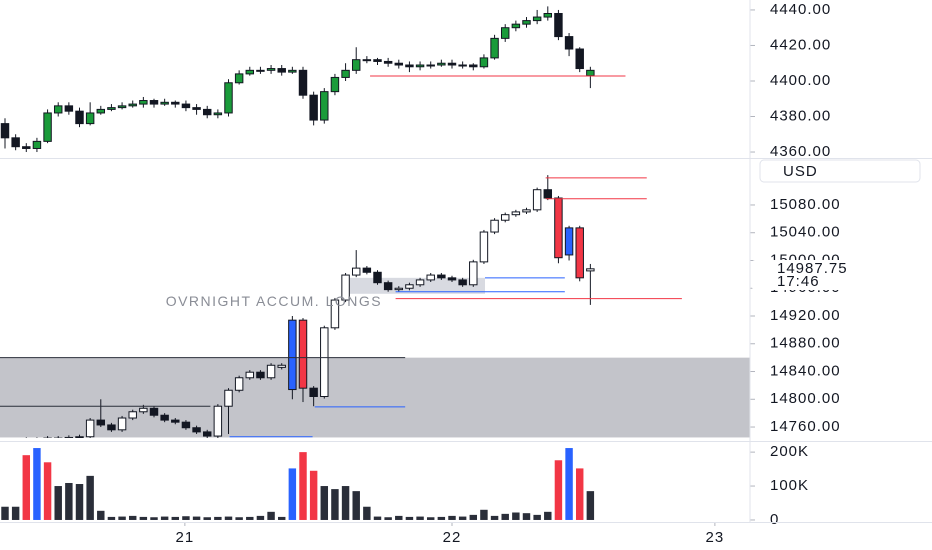  Describe the element at coordinates (715, 537) in the screenshot. I see `x-tick-label: 23` at that location.